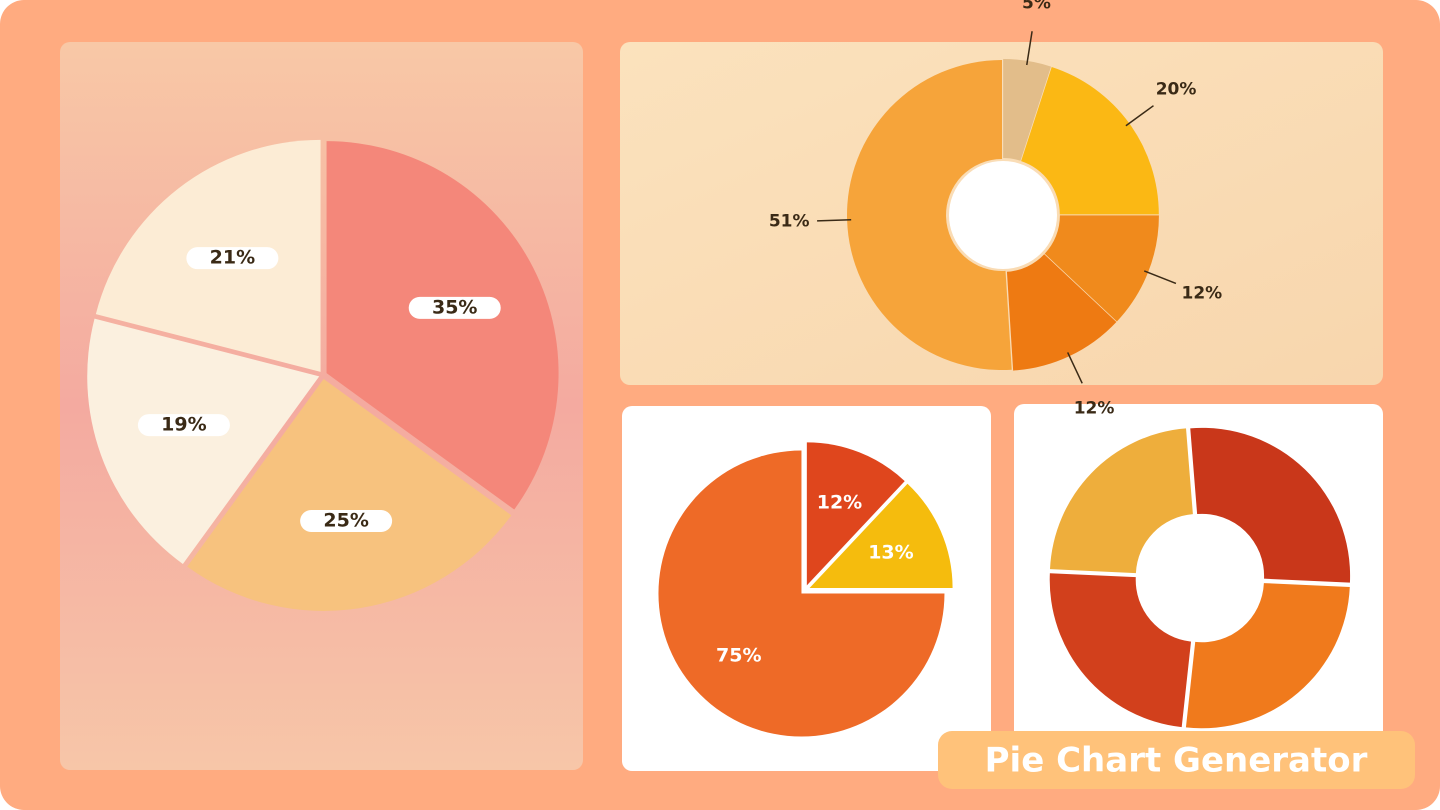 The image size is (1440, 810). I want to click on data-label: 21%, so click(232, 258).